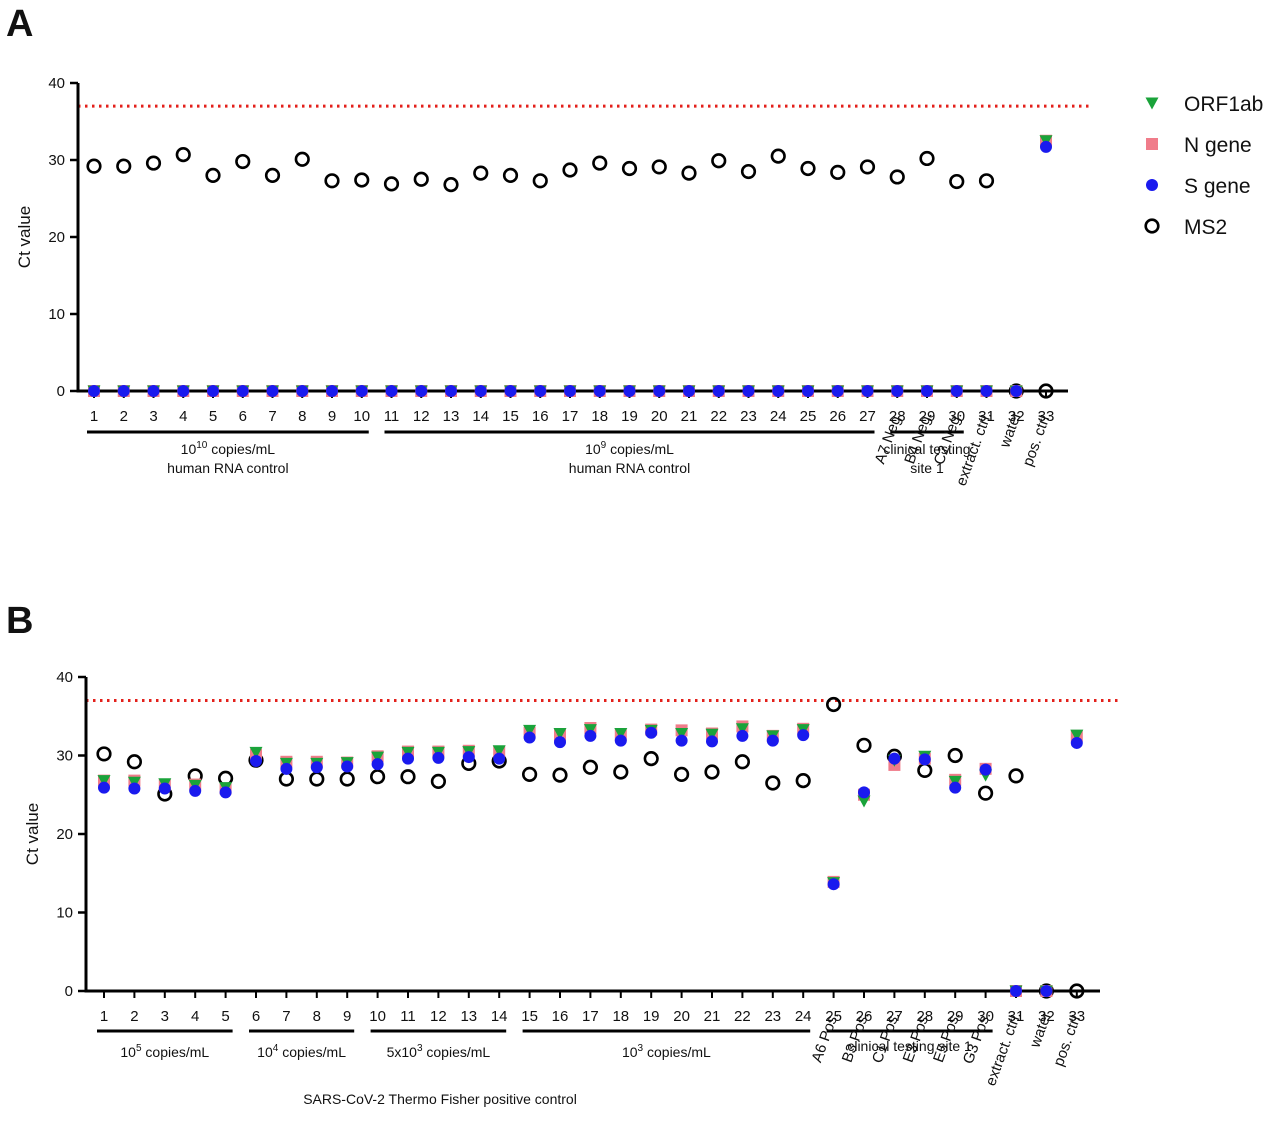 This screenshot has height=1130, width=1280. I want to click on group-label: 109 copies/mL, so click(629, 448).